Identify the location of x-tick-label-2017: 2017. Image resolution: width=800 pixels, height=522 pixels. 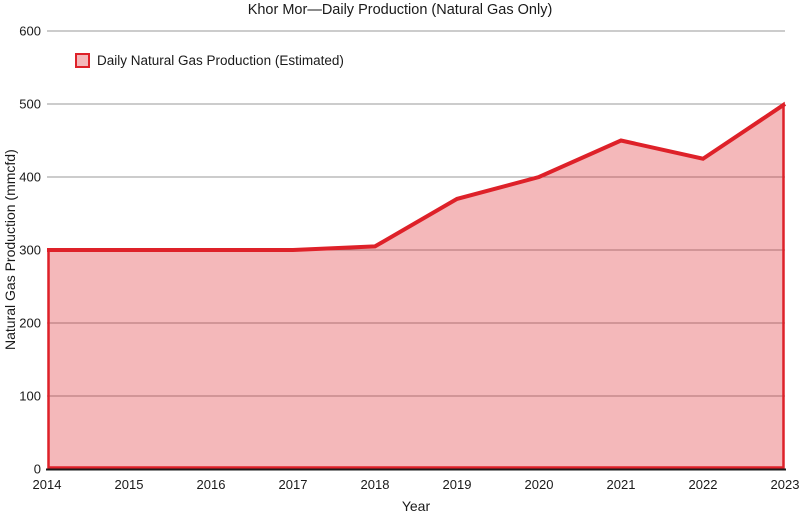
(293, 484).